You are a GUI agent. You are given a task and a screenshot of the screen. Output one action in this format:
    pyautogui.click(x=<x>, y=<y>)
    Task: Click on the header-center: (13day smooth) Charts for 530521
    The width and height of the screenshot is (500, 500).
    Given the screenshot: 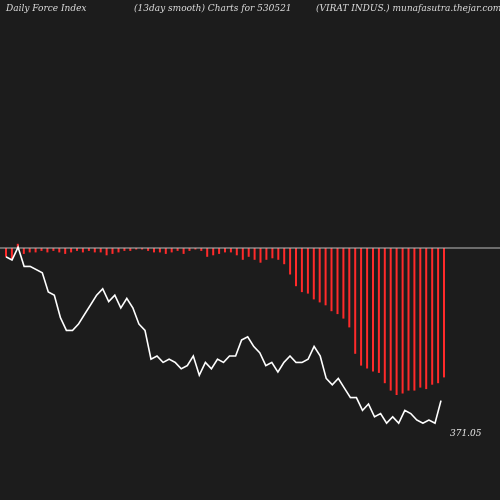 What is the action you would take?
    pyautogui.click(x=213, y=8)
    